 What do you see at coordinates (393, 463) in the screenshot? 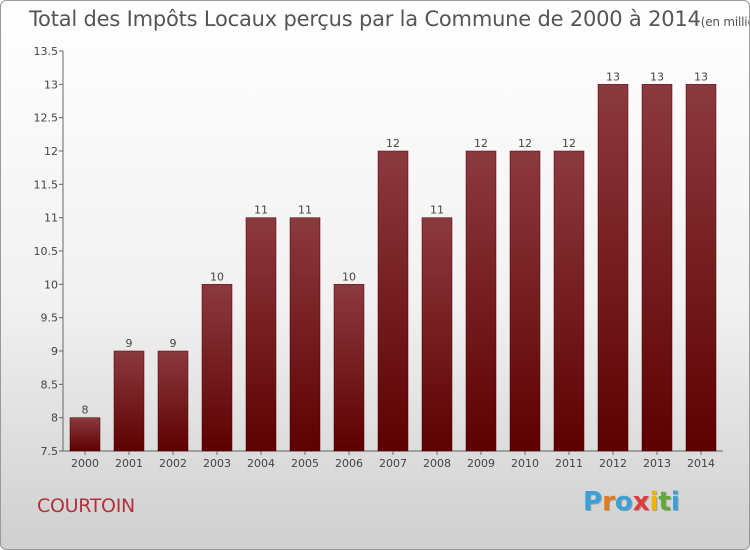
I see `x-tick-label: 2007` at bounding box center [393, 463].